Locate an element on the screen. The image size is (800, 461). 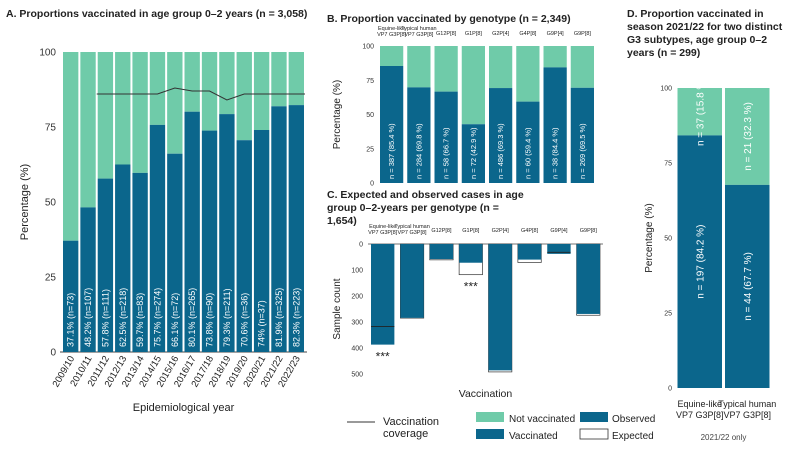
panel-d-y-tick-label: 75 is located at coordinates (668, 164).